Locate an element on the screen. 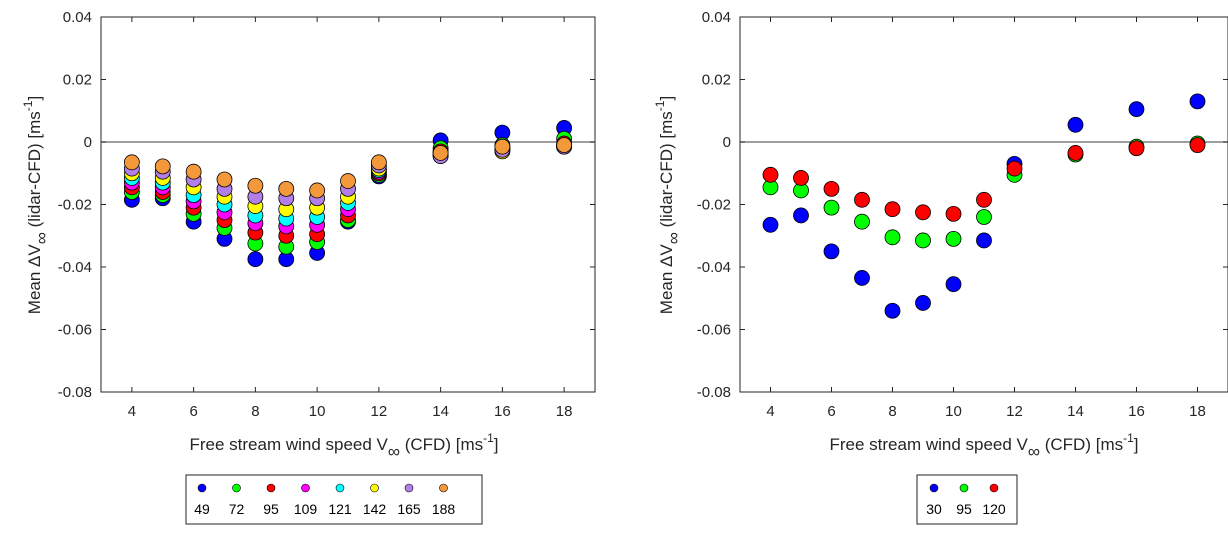 Image resolution: width=1228 pixels, height=543 pixels. legend-label: 49 is located at coordinates (202, 509).